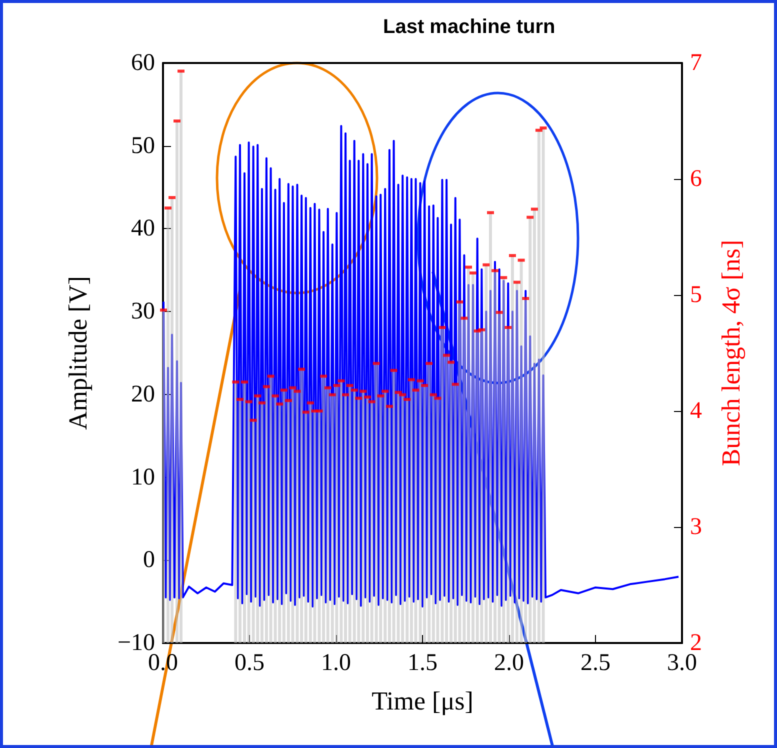 The height and width of the screenshot is (748, 777). What do you see at coordinates (249, 663) in the screenshot?
I see `x-tick-label: 0.5` at bounding box center [249, 663].